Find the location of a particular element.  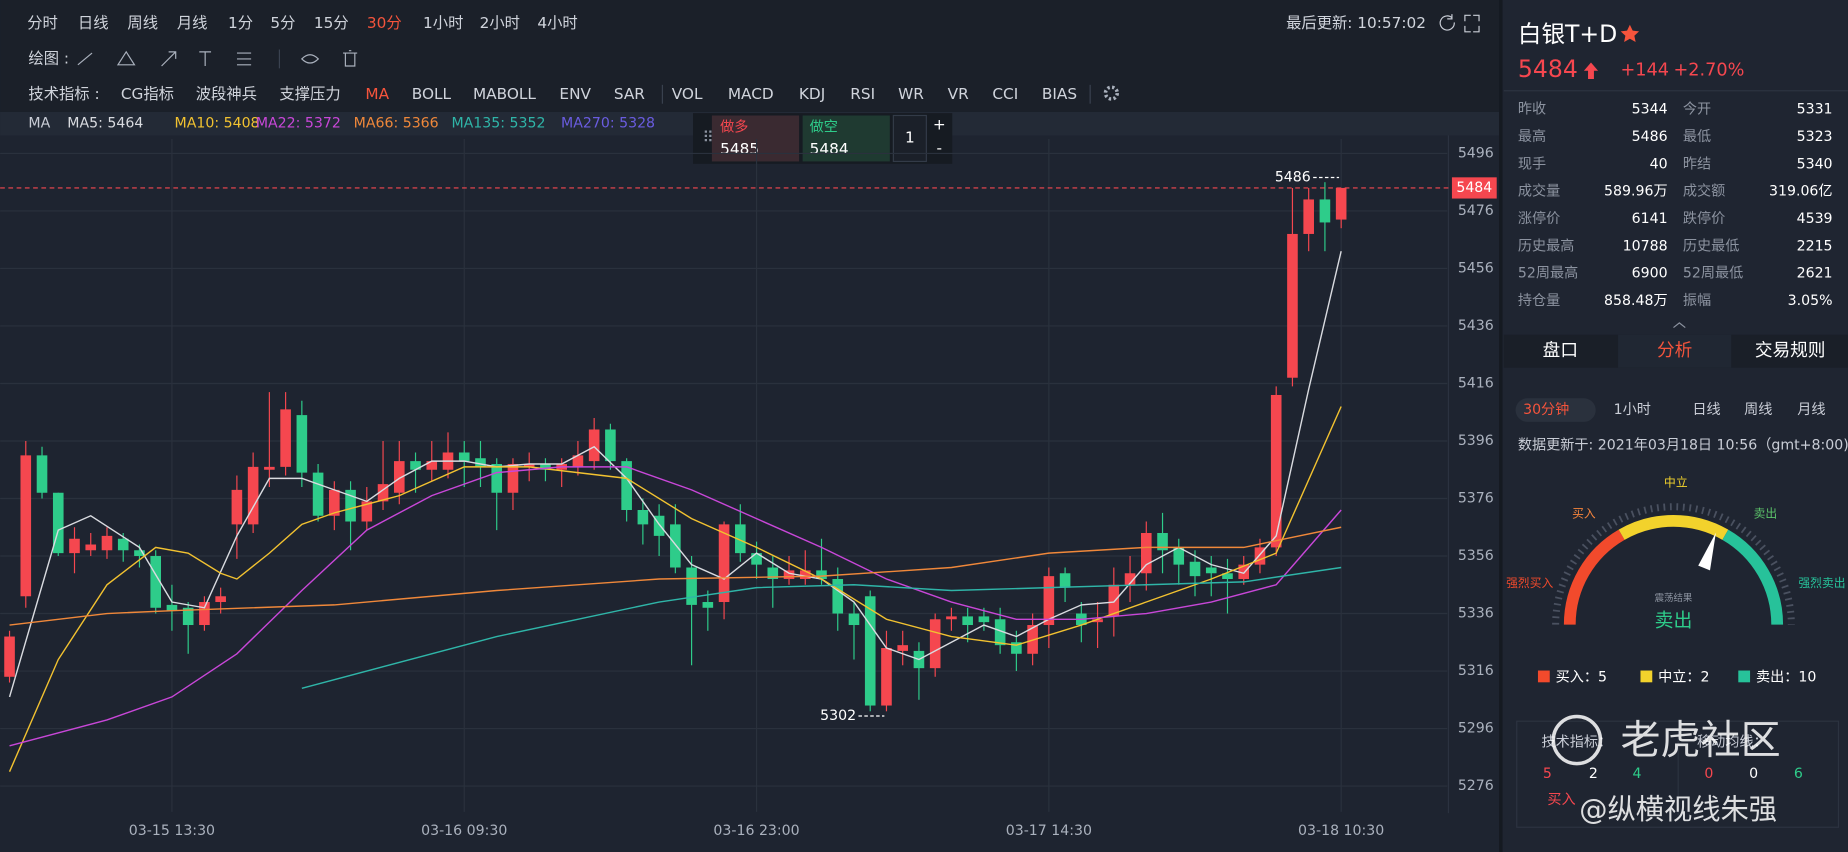

period-tab: 周线 is located at coordinates (142, 23).